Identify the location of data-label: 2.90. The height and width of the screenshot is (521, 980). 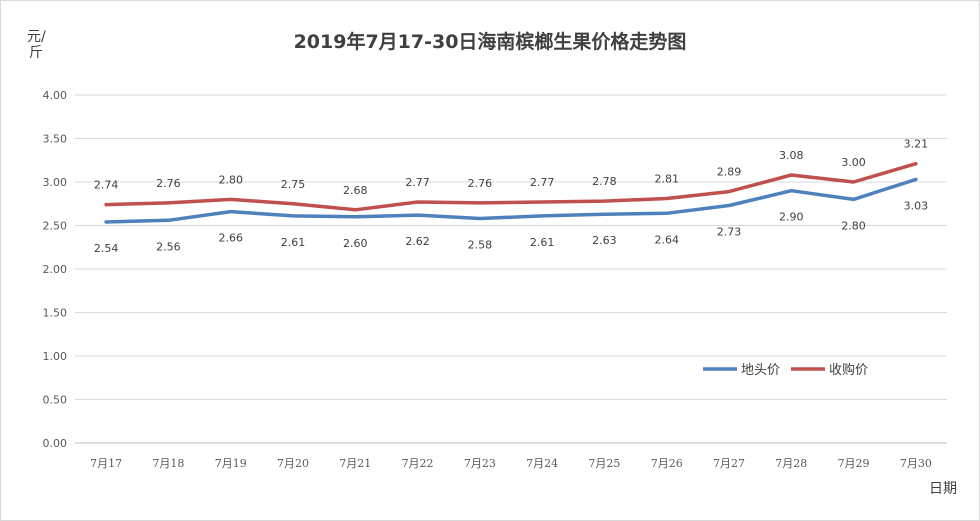
(791, 217).